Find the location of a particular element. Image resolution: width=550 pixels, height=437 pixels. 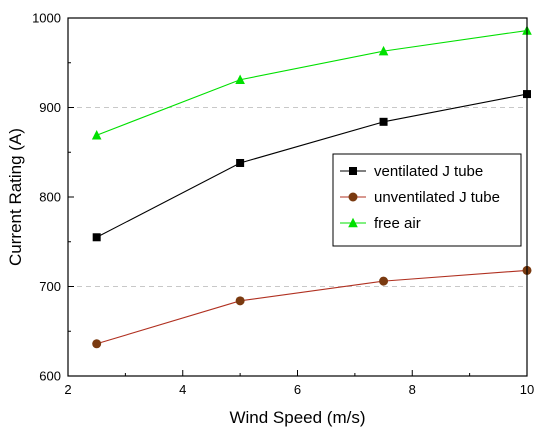

legend-item: free air is located at coordinates (380, 223).